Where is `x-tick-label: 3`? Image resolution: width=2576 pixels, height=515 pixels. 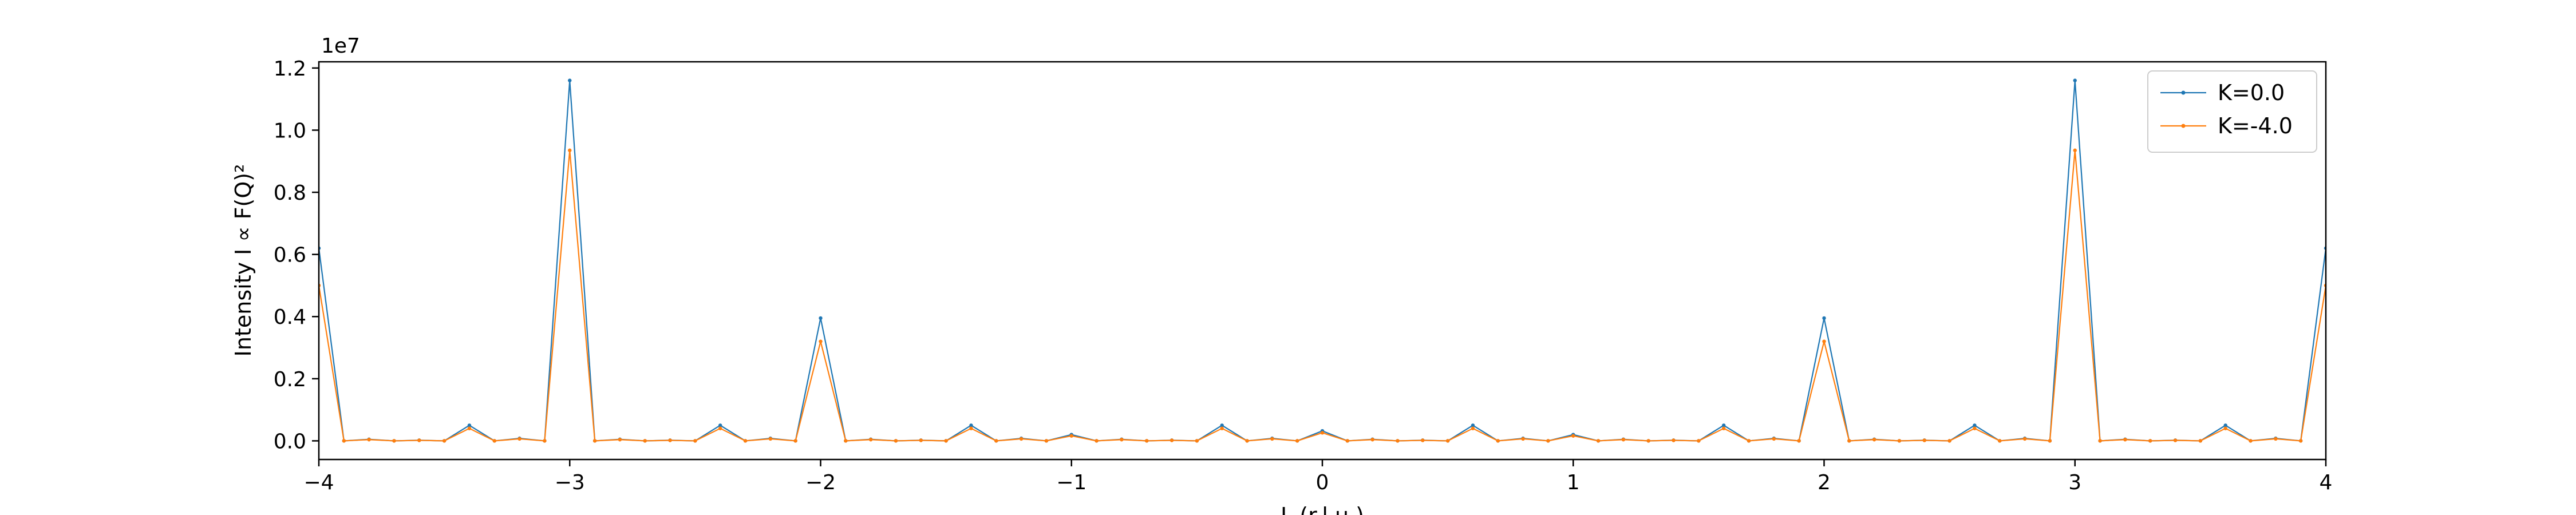 x-tick-label: 3 is located at coordinates (2074, 482).